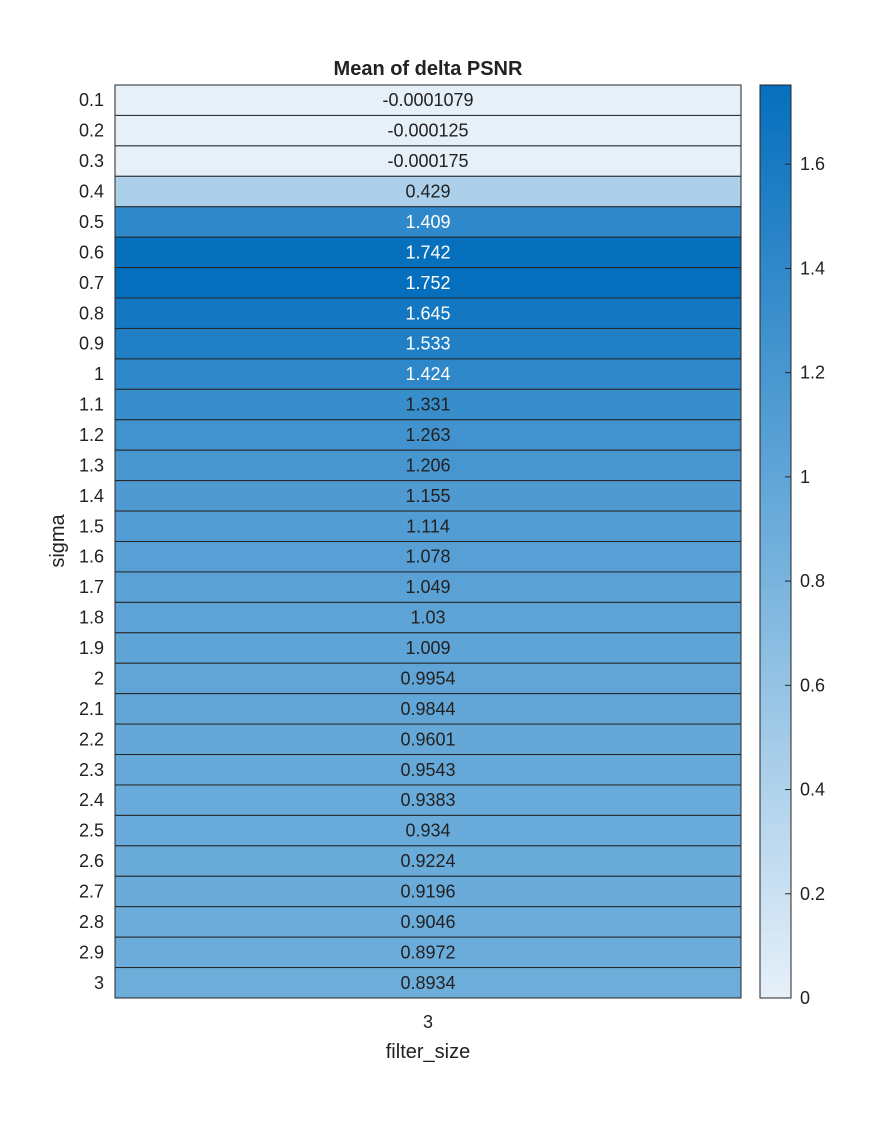  What do you see at coordinates (91, 313) in the screenshot?
I see `y-tick-label: 0.8` at bounding box center [91, 313].